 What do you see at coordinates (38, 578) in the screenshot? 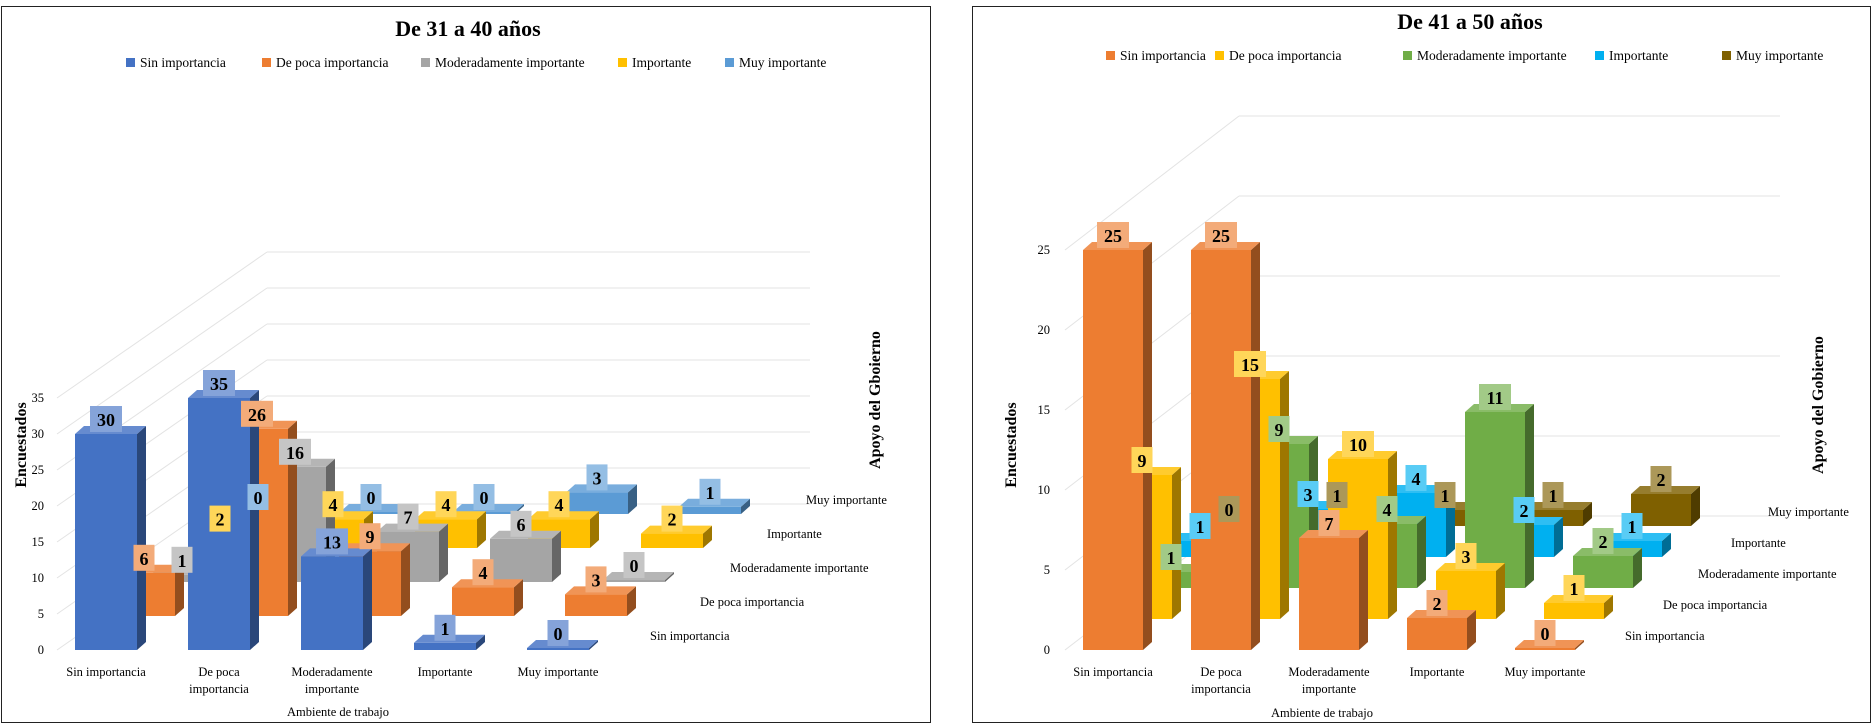
I see `y-tick-label: 10` at bounding box center [38, 578].